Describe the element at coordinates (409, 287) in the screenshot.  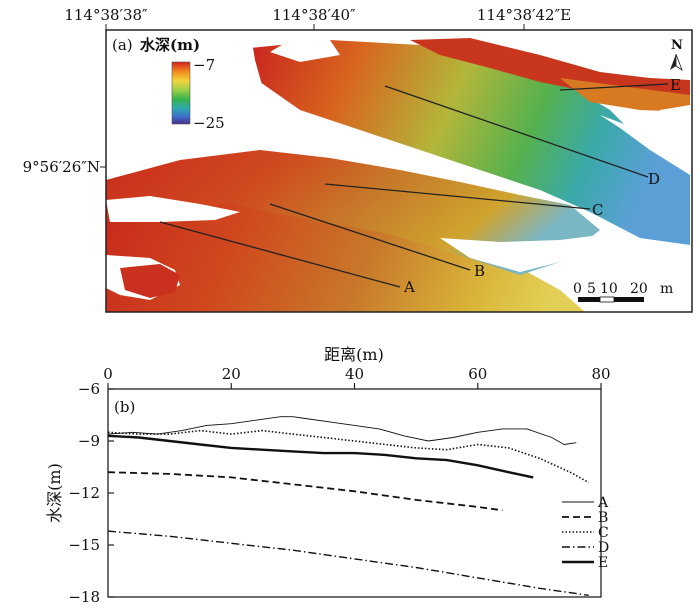
I see `profile-label-a: A` at that location.